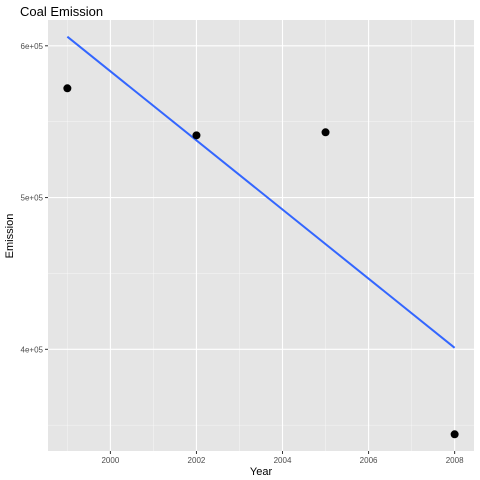 Image resolution: width=480 pixels, height=480 pixels. Describe the element at coordinates (455, 460) in the screenshot. I see `x-tick-label: 2008` at that location.